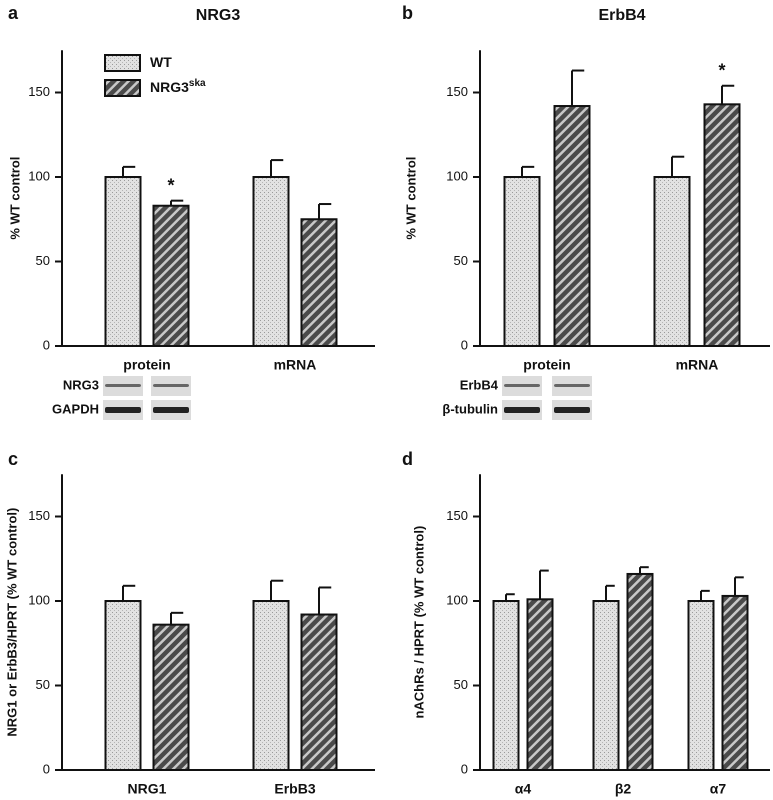  Describe the element at coordinates (621, 15) in the screenshot. I see `panel-title: ErbB4` at that location.